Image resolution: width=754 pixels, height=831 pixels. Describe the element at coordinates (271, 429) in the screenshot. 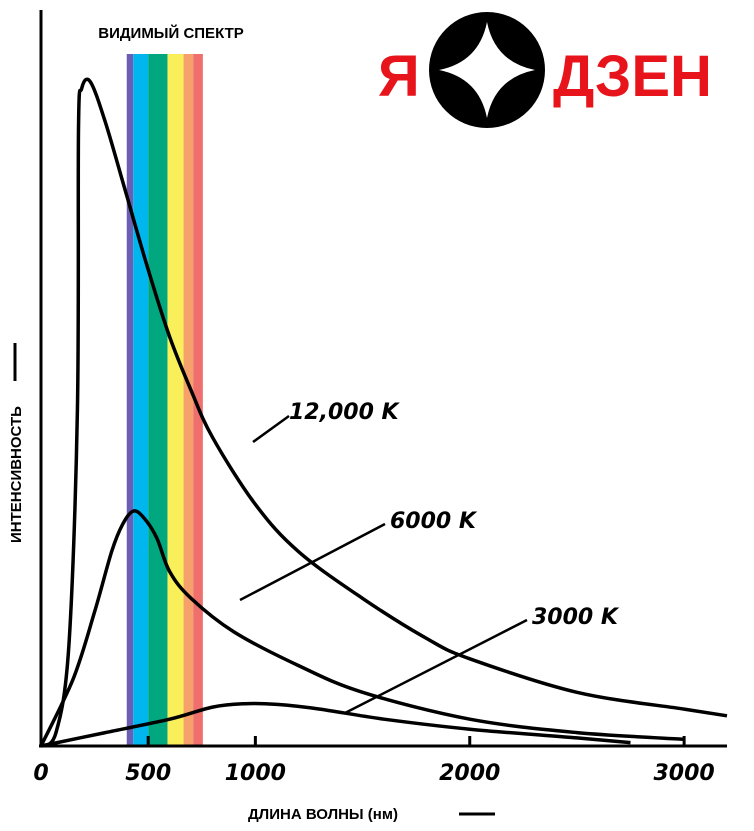

I see `leader-line-12000k` at that location.